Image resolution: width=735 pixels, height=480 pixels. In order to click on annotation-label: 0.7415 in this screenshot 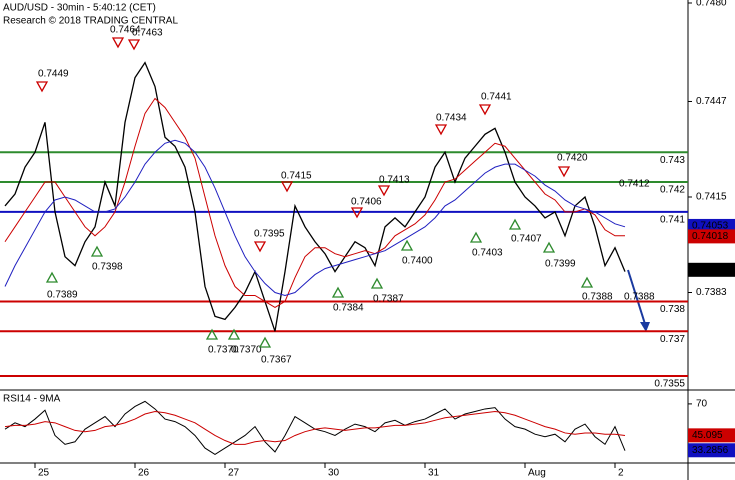, I will do `click(296, 176)`.